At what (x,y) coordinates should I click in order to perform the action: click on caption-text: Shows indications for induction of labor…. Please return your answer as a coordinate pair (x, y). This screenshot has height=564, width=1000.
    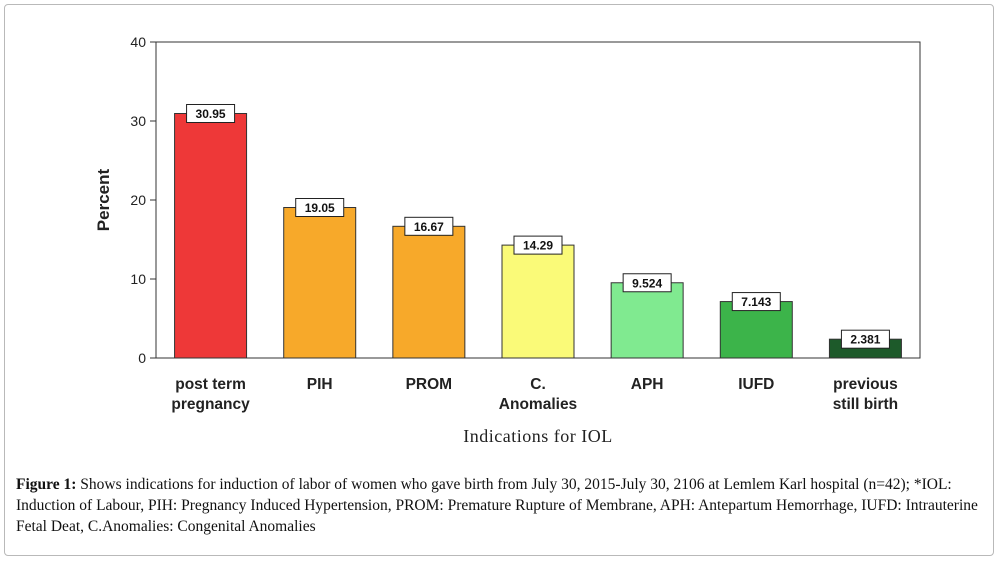
    Looking at the image, I should click on (497, 505).